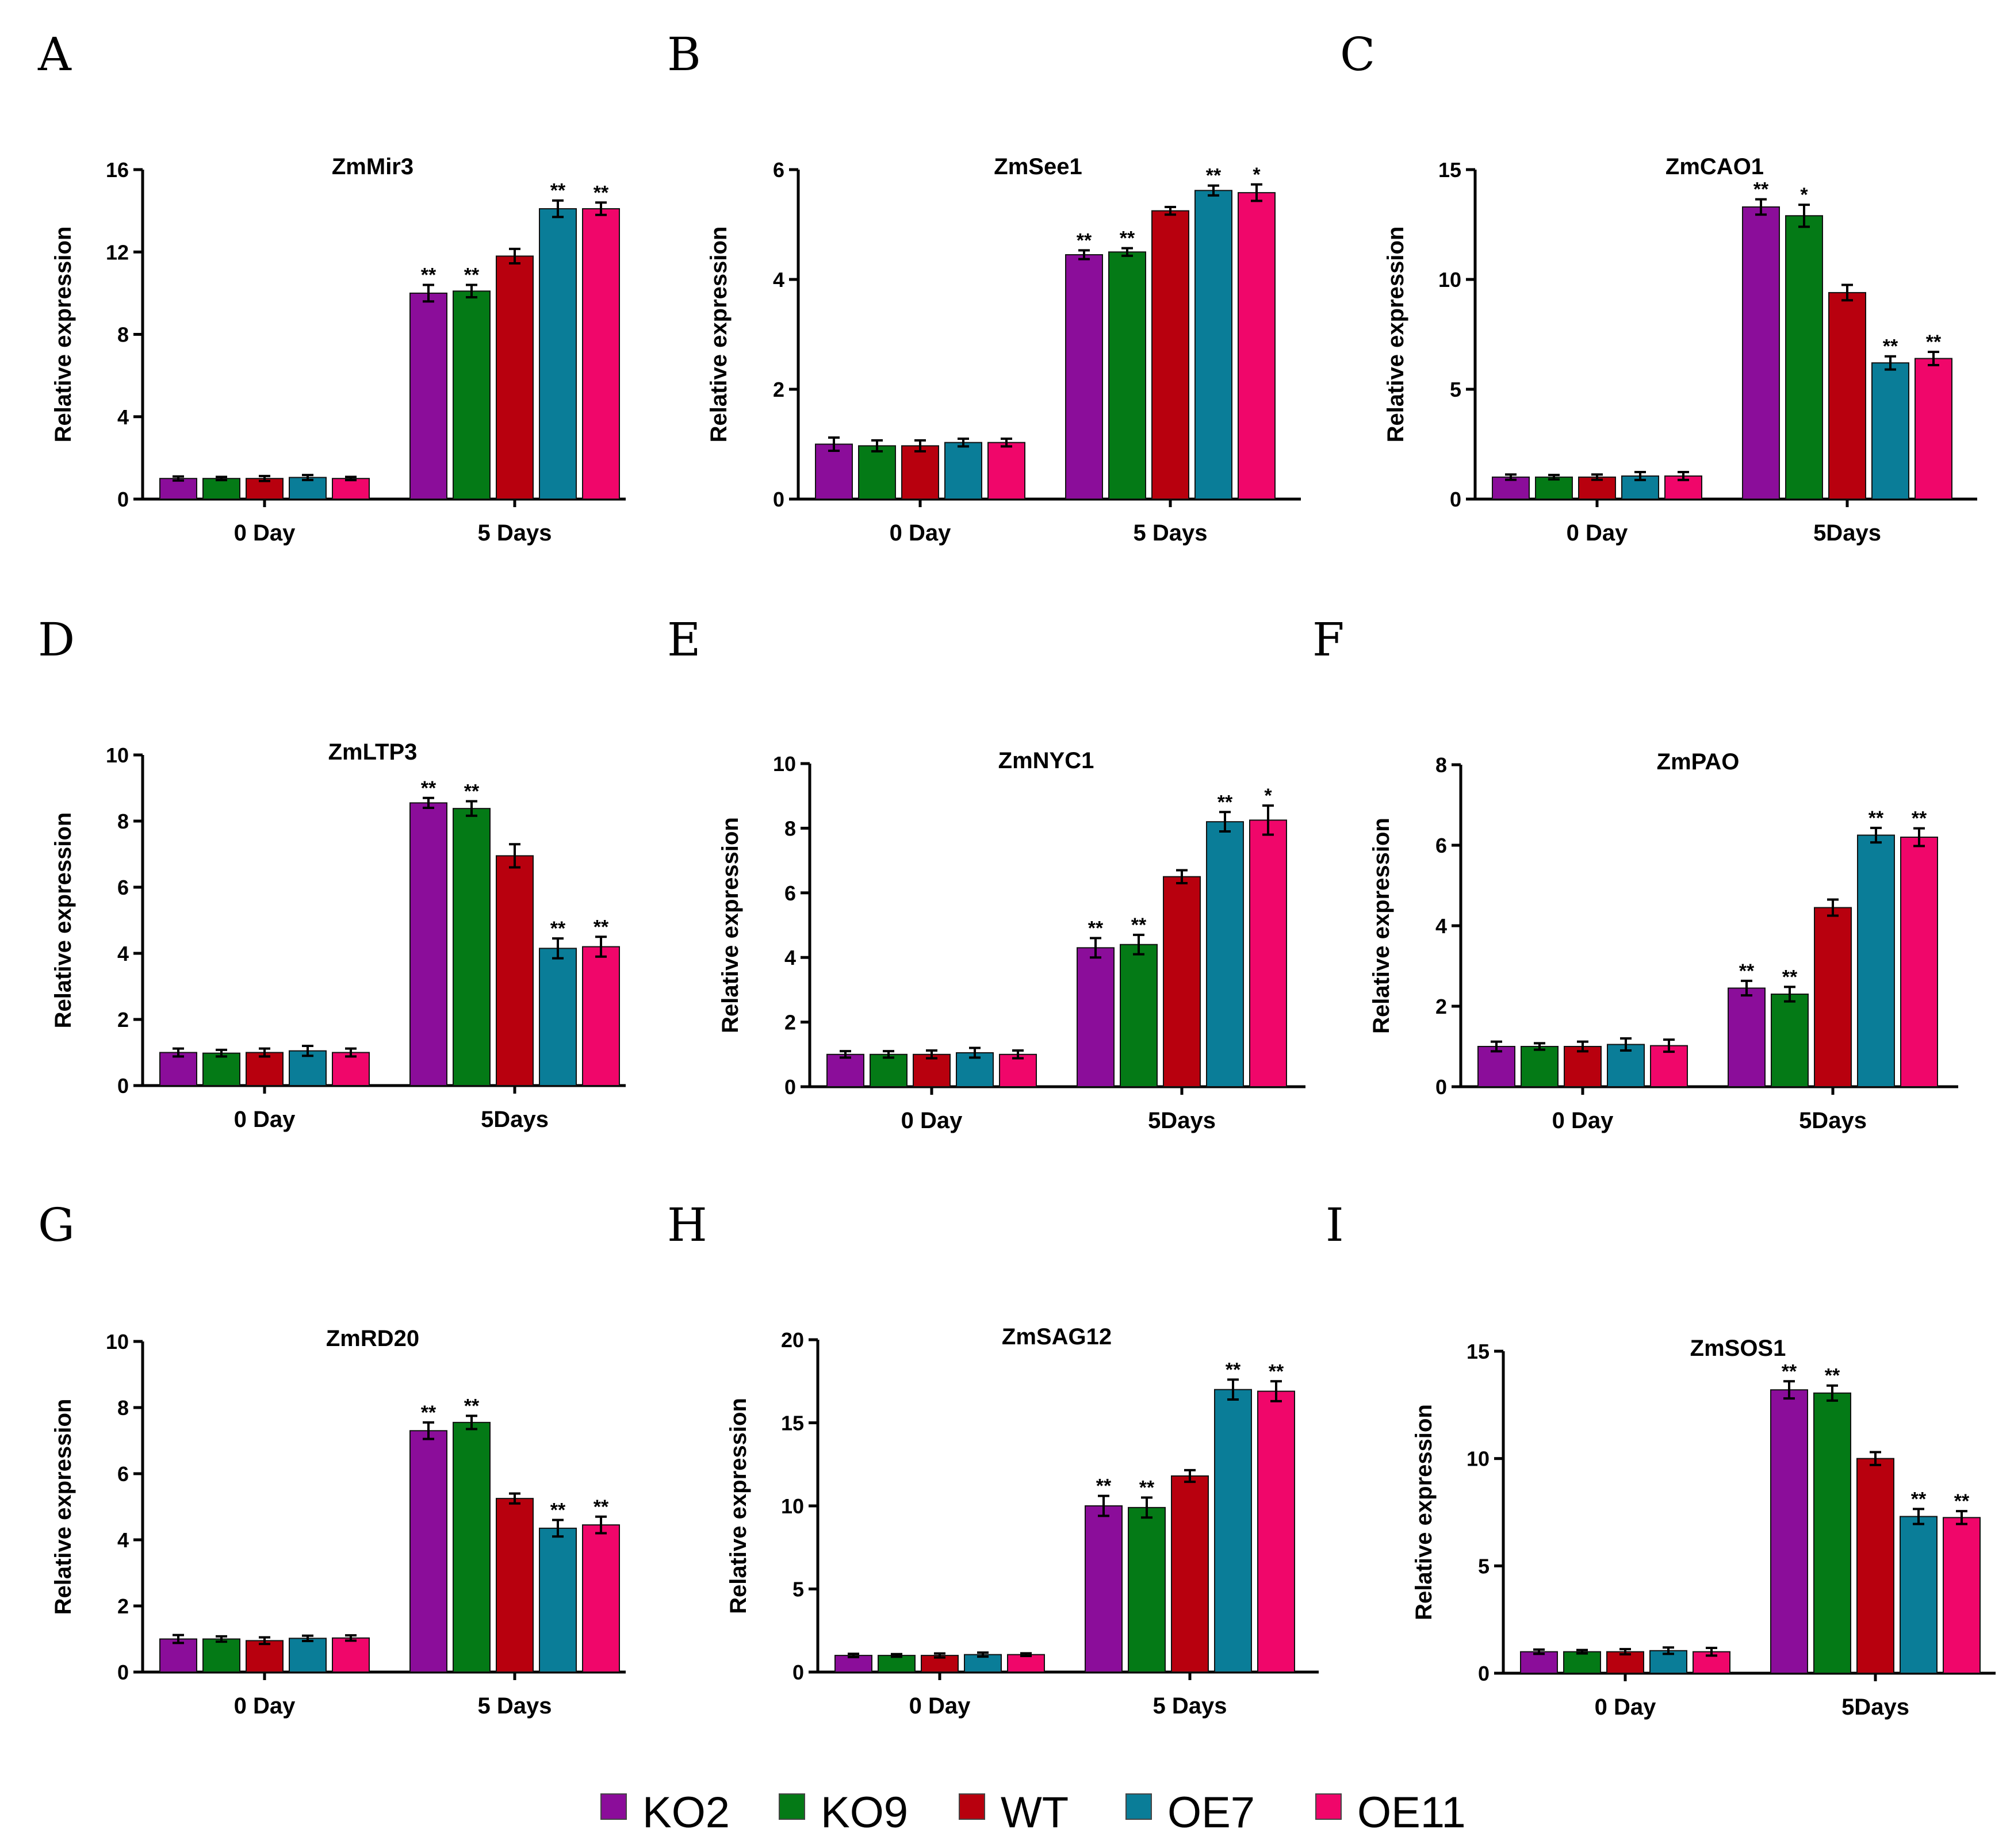 The image size is (2014, 1848). Describe the element at coordinates (687, 1225) in the screenshot. I see `panel-letter: H` at that location.